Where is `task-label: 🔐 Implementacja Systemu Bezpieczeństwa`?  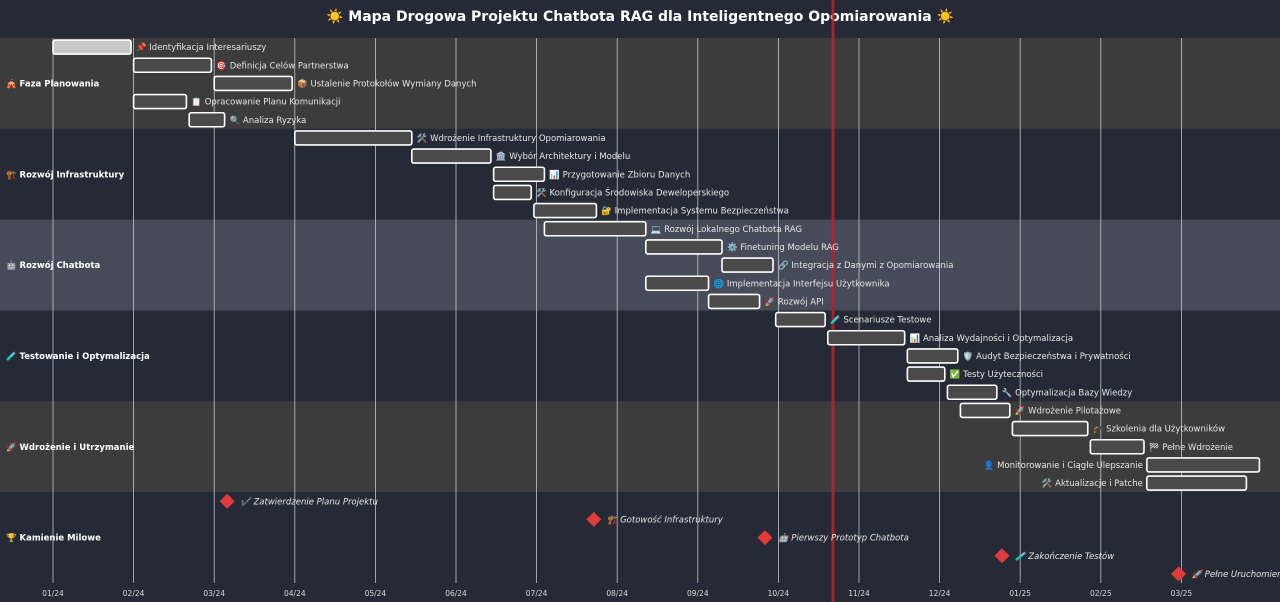 task-label: 🔐 Implementacja Systemu Bezpieczeństwa is located at coordinates (694, 211).